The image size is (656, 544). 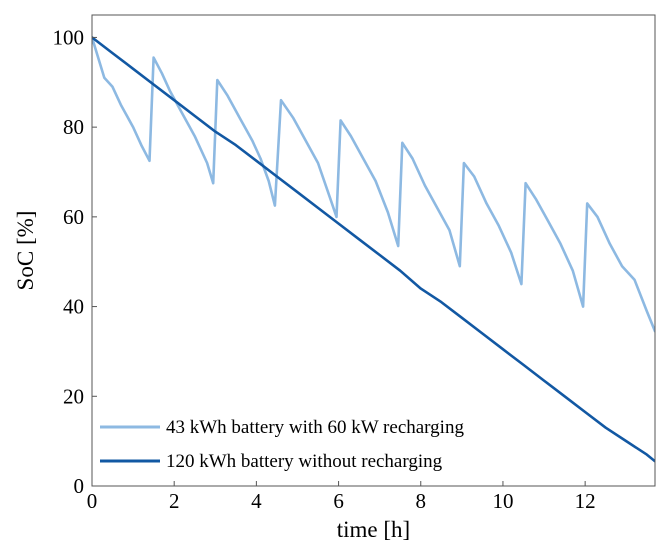 I want to click on x-tick-label: 10, so click(x=502, y=501).